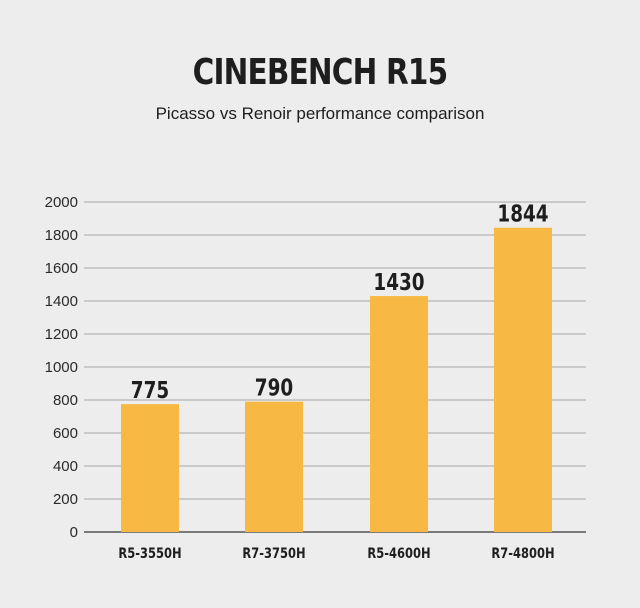 The width and height of the screenshot is (640, 608). Describe the element at coordinates (61, 268) in the screenshot. I see `y-tick-label: 1600` at that location.